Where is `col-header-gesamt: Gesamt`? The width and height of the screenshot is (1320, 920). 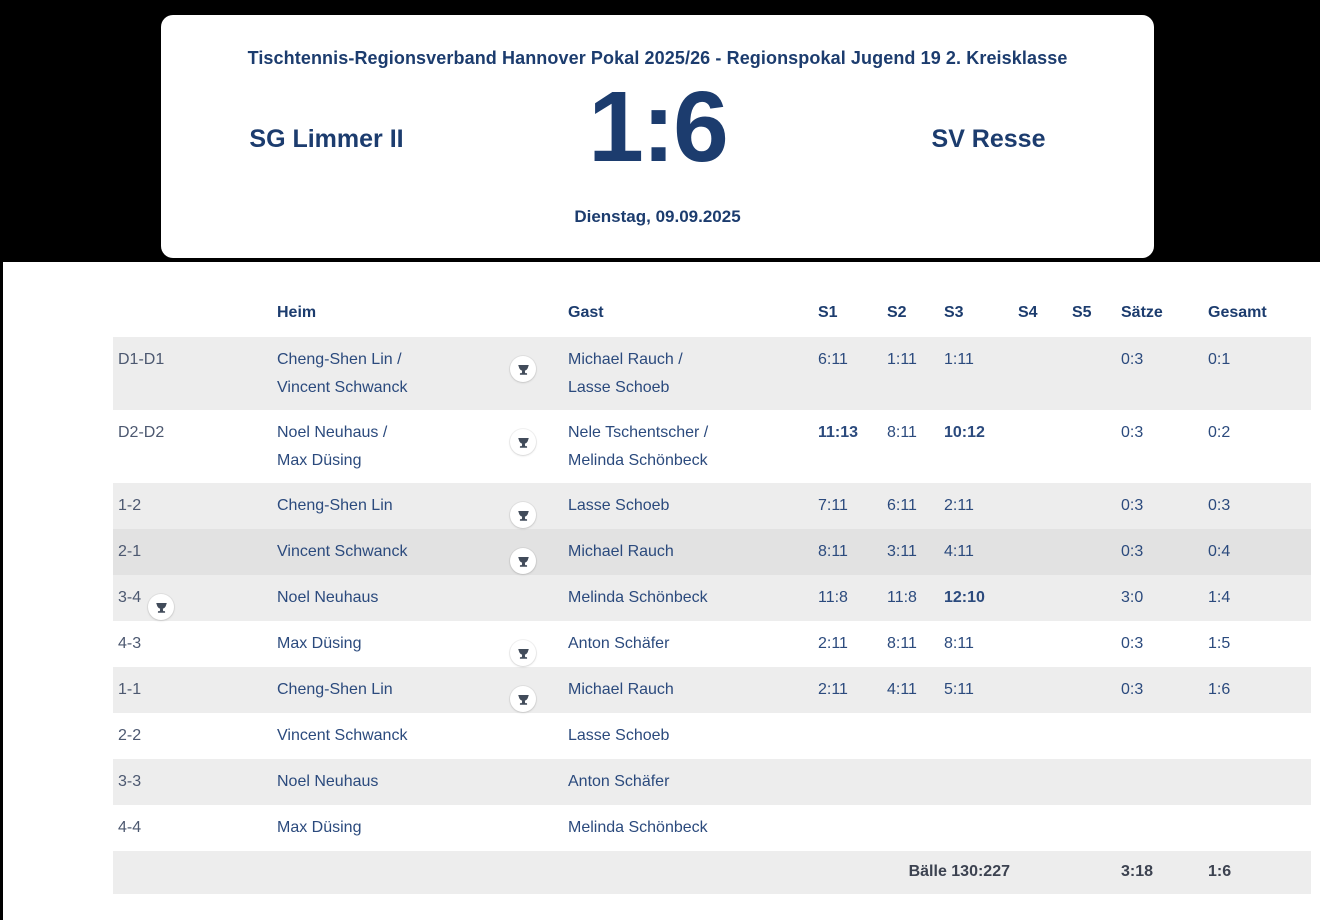
col-header-gesamt: Gesamt is located at coordinates (1237, 312).